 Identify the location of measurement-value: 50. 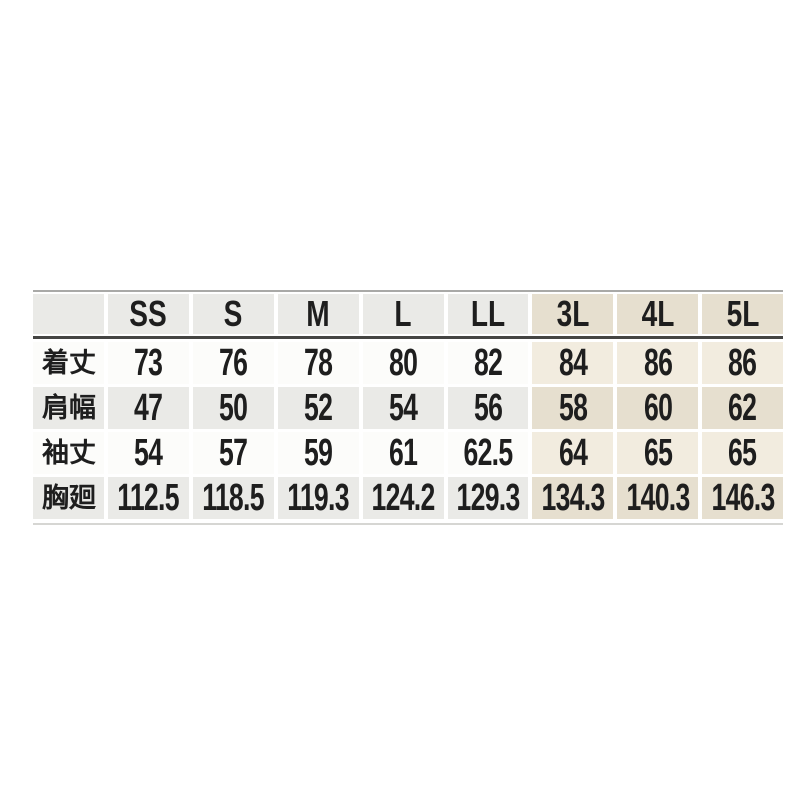
(233, 408).